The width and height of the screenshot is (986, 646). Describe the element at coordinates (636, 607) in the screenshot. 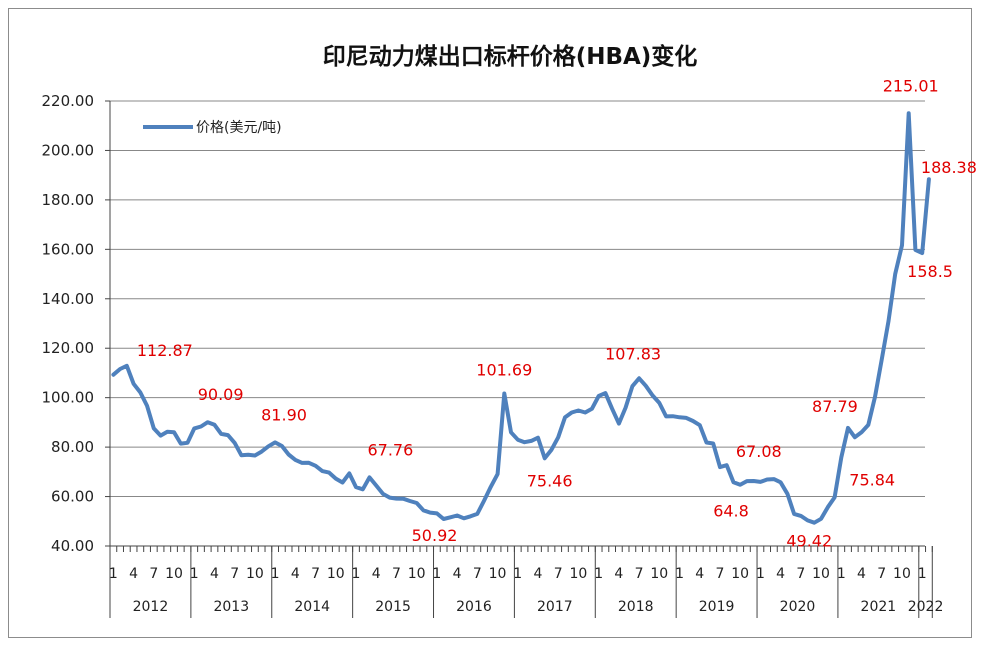

I see `x-year-label: 2018` at that location.